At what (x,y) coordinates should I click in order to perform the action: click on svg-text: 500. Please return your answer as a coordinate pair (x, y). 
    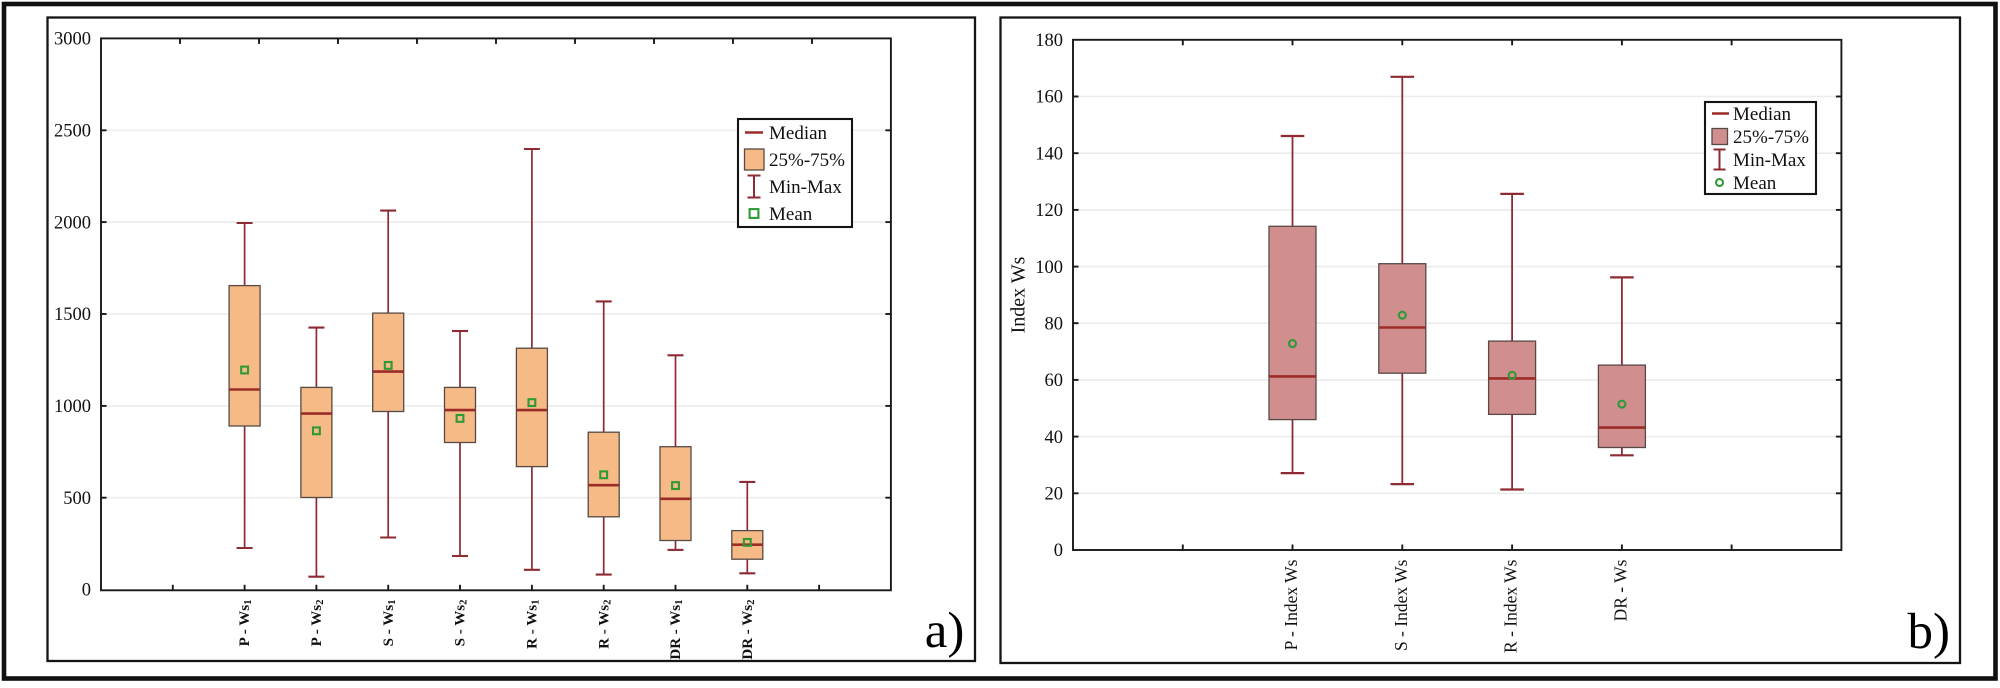
    Looking at the image, I should click on (77, 499).